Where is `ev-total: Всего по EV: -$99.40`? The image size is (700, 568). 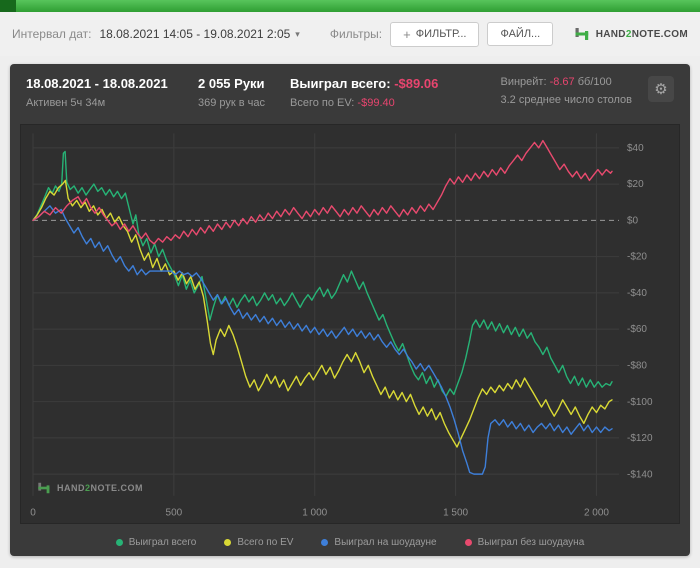
ev-total: Всего по EV: -$99.40 is located at coordinates (342, 103).